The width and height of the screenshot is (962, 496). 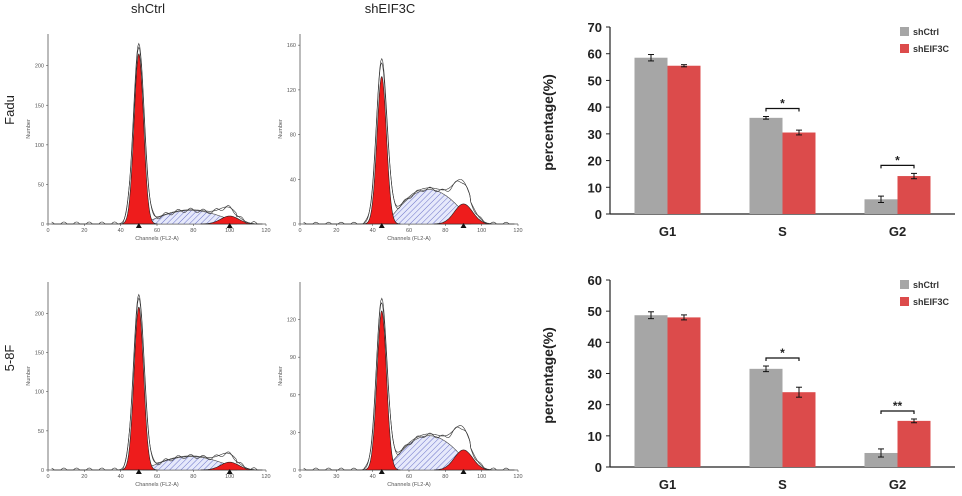 I want to click on legend-label-sheif3c: shEIF3C, so click(x=931, y=302).